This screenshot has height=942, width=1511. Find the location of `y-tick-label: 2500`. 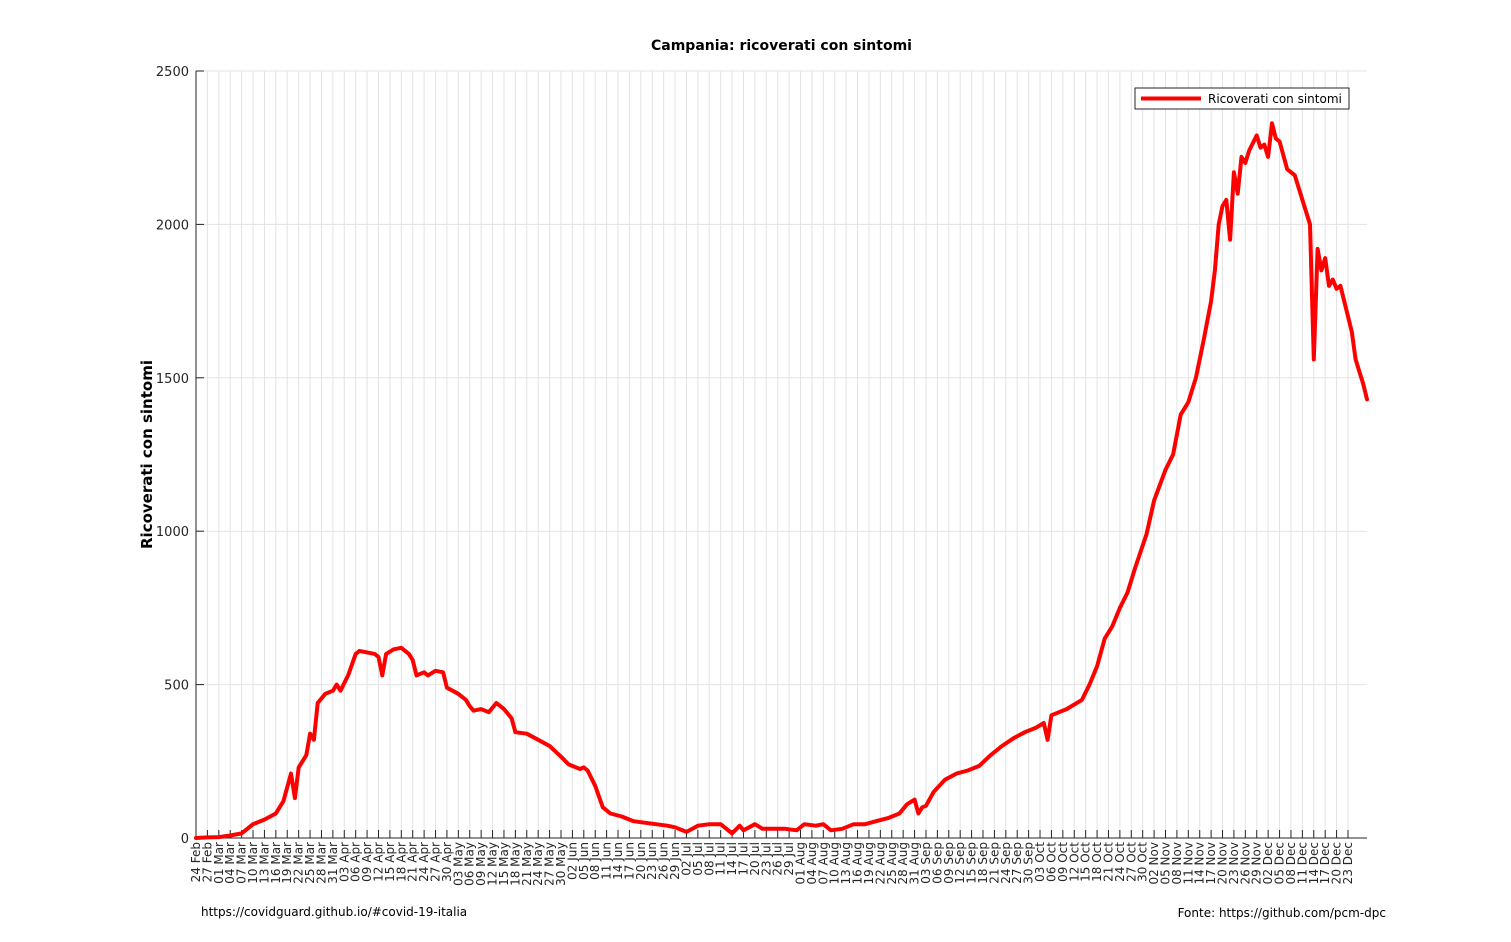

y-tick-label: 2500 is located at coordinates (172, 72).